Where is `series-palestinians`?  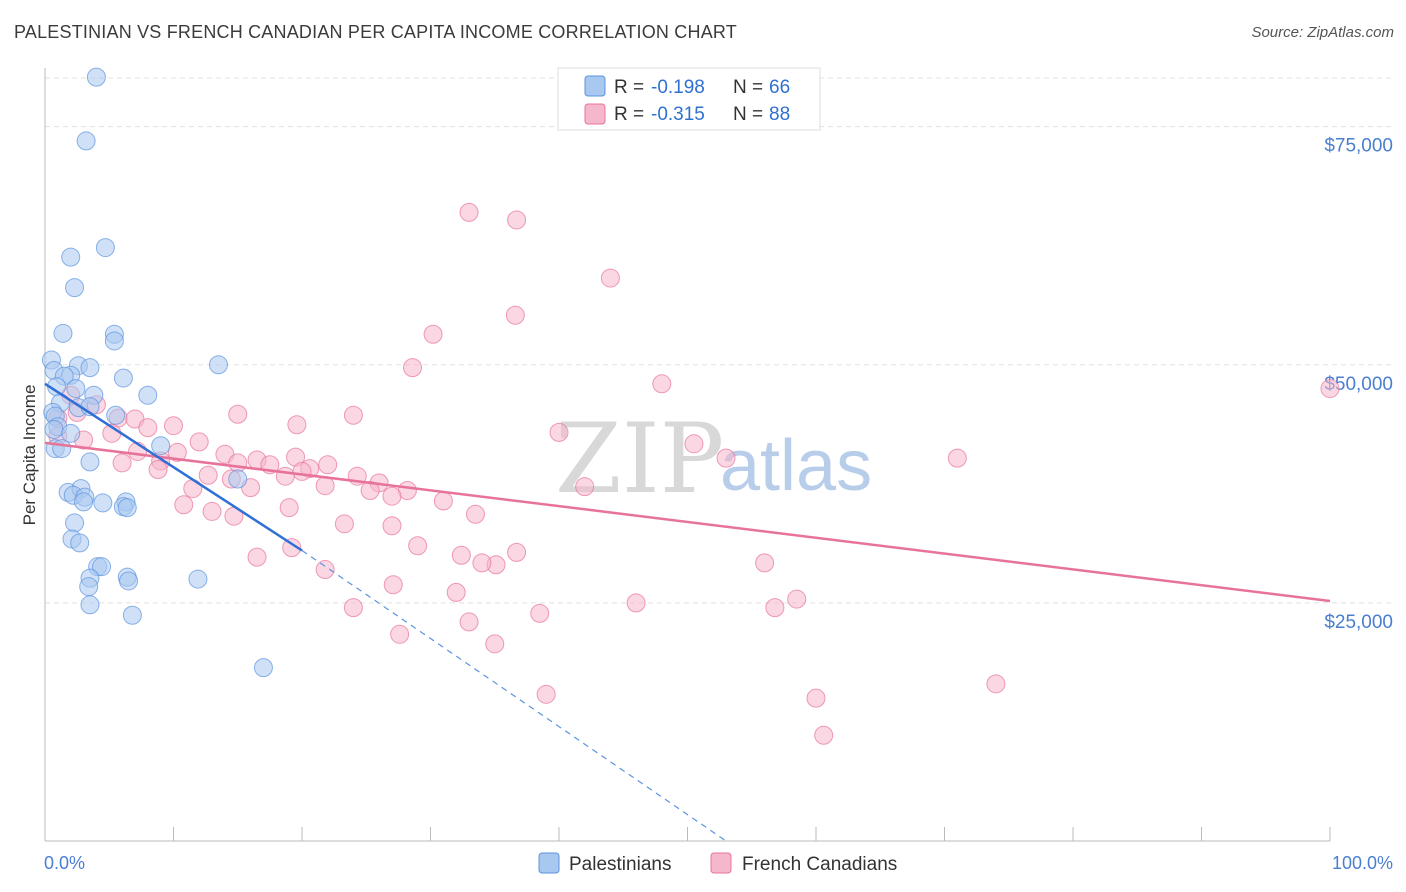
series-palestinians is located at coordinates (157, 372).